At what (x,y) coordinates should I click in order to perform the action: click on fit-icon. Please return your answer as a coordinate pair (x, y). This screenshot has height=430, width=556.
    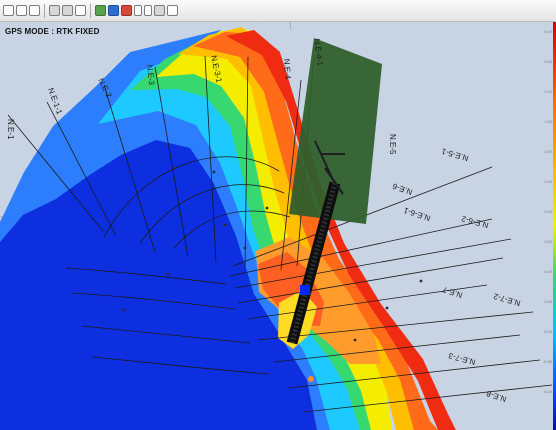
    Looking at the image, I should click on (54, 10).